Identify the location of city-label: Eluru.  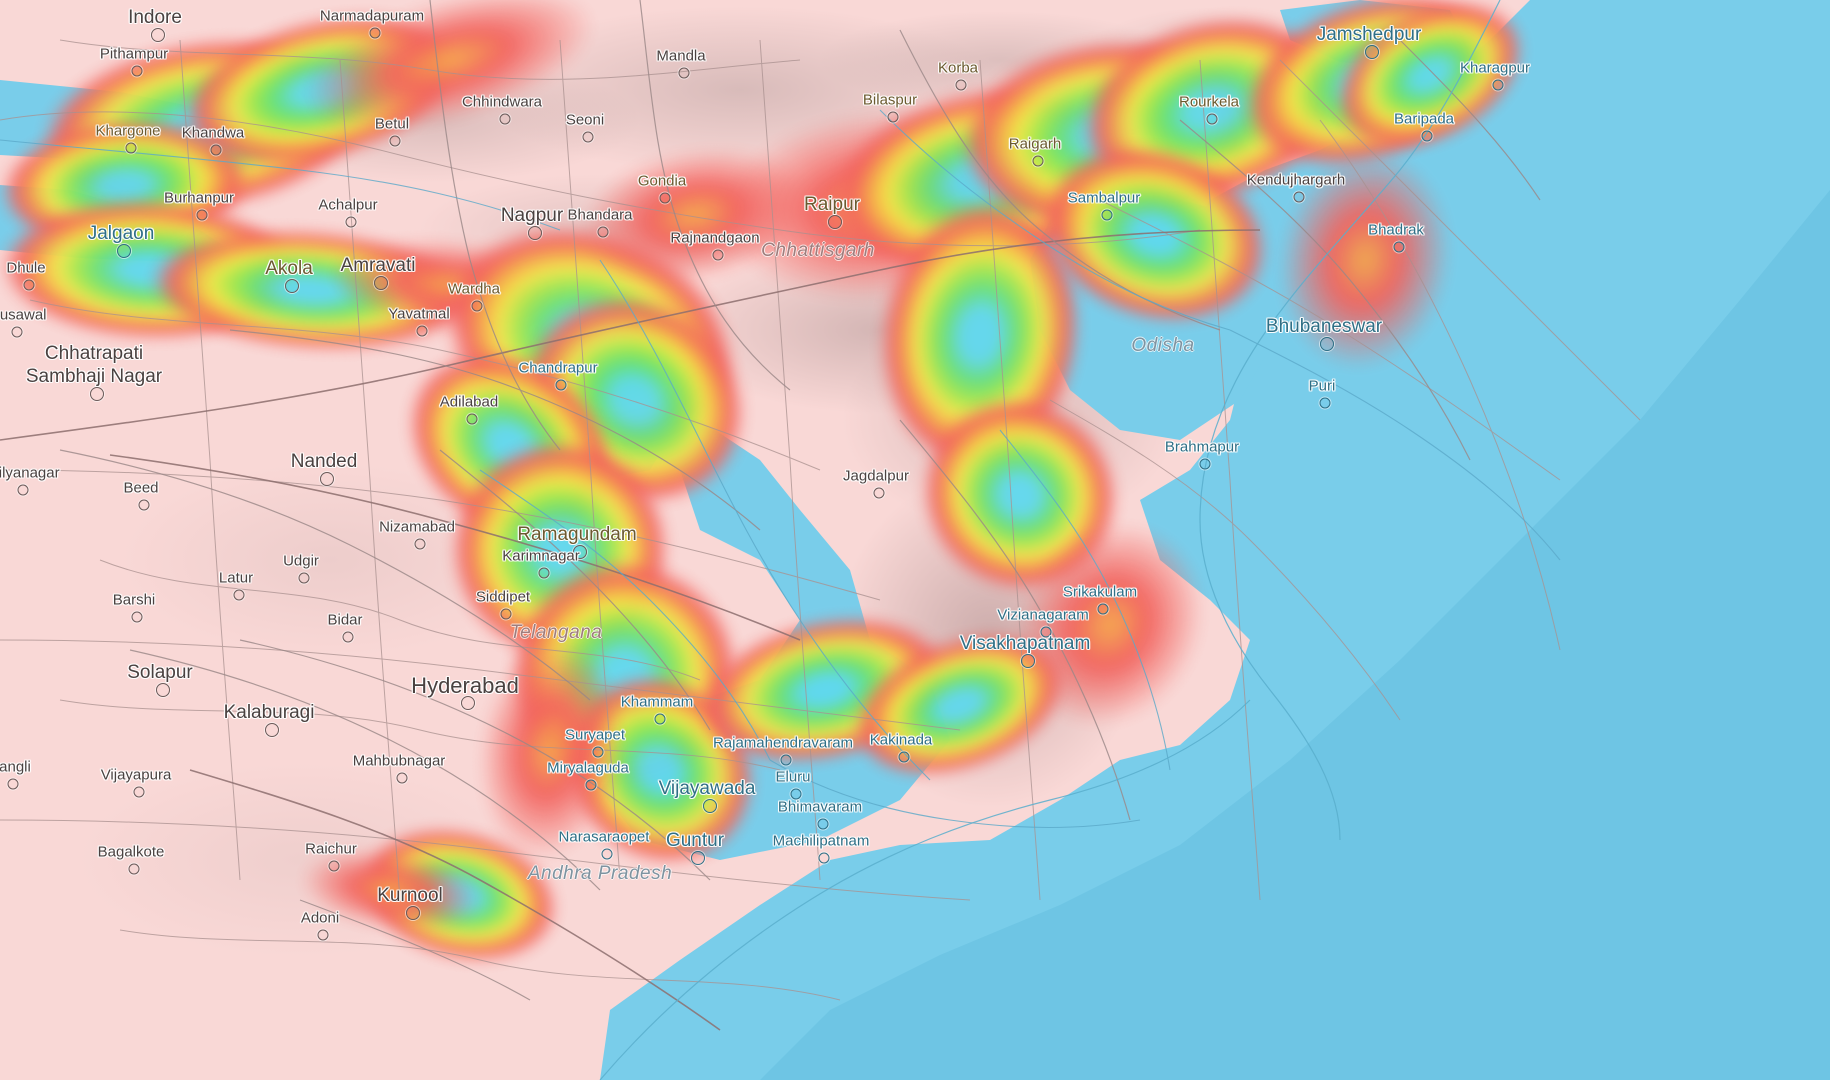
(793, 777).